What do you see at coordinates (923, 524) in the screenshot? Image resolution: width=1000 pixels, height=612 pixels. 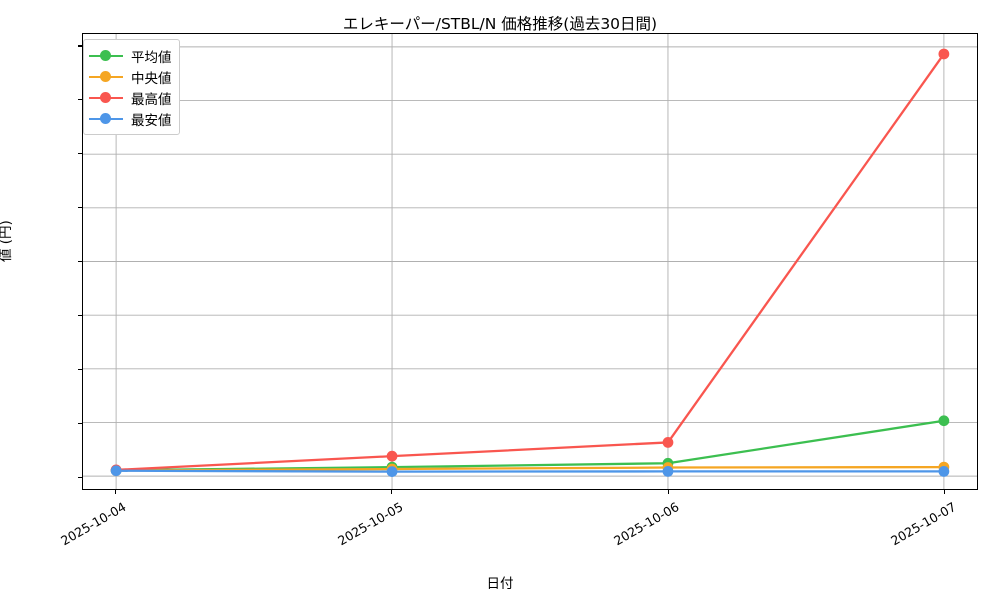 I see `x-axis-tick-label: 2025-10-07` at bounding box center [923, 524].